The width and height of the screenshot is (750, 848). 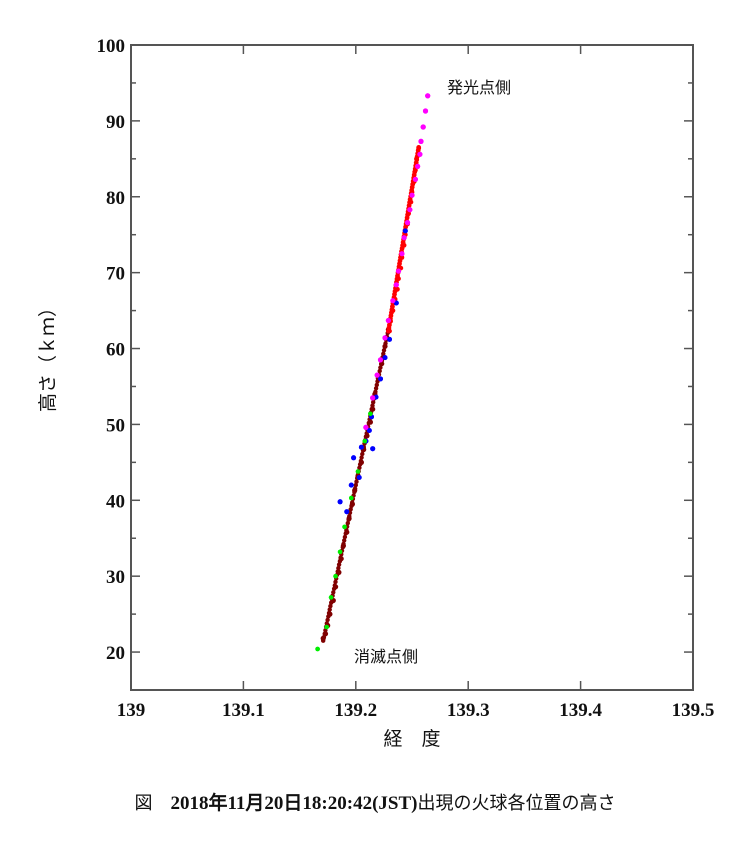 I want to click on y-axis-title: 高さ（ｋｍ）, so click(x=48, y=355).